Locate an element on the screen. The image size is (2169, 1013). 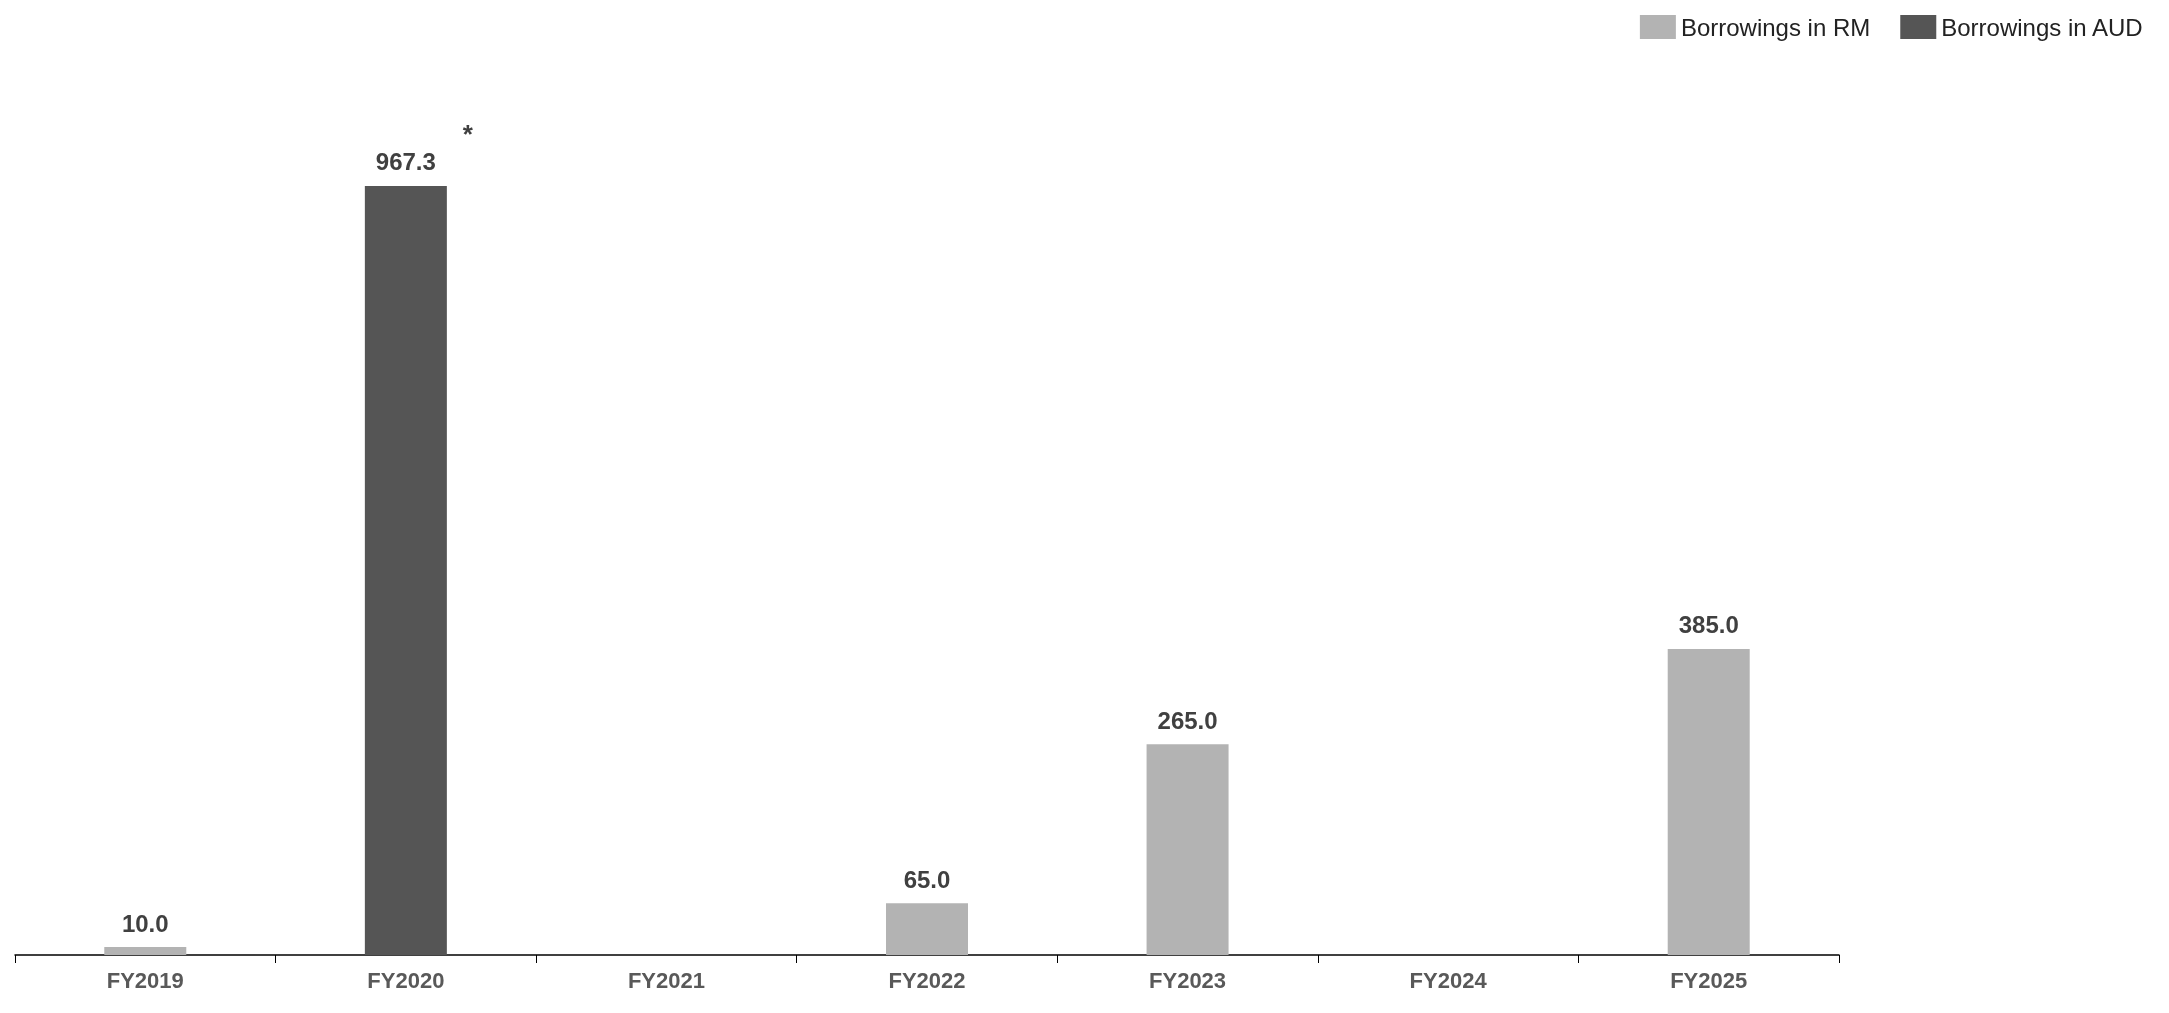
legend-label: Borrowings in RM is located at coordinates (1775, 27).